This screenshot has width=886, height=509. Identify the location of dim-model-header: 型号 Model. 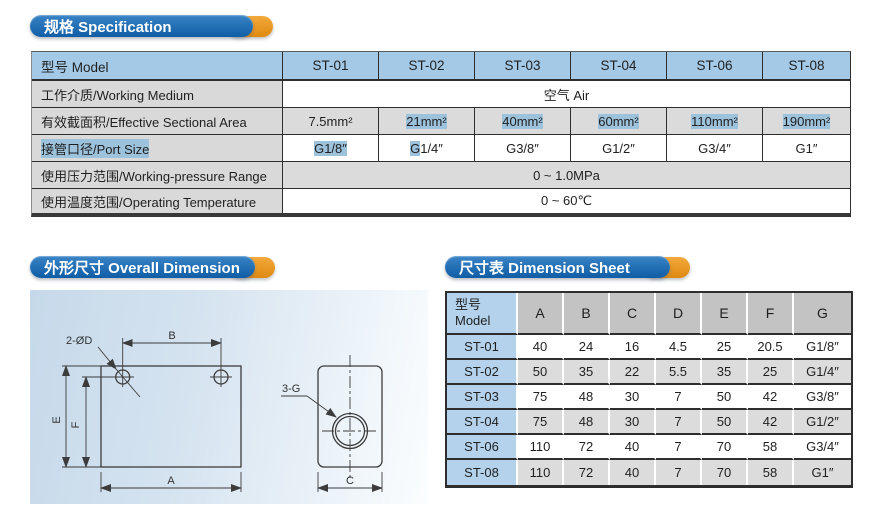
(482, 314).